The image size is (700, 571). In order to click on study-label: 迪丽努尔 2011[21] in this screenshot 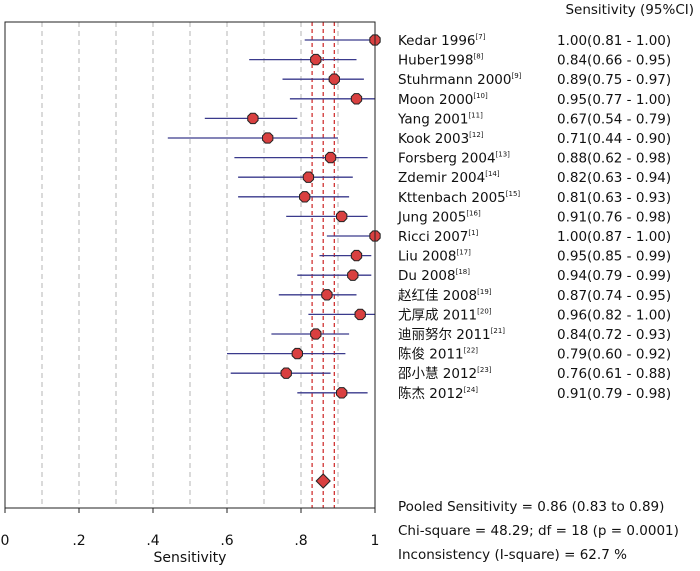, I will do `click(451, 335)`.